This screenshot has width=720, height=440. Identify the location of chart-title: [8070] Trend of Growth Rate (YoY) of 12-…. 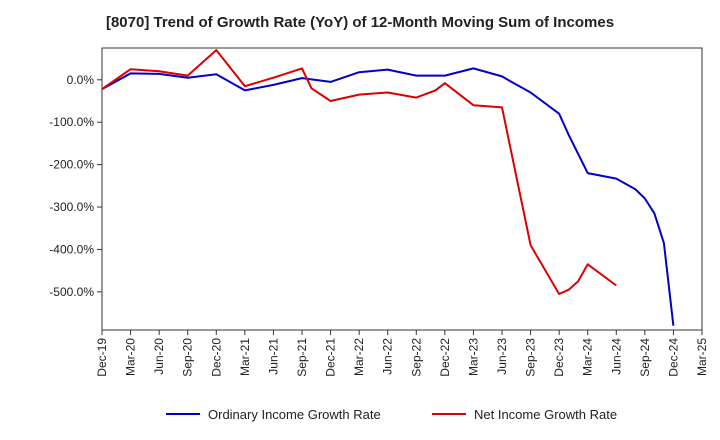
(360, 22).